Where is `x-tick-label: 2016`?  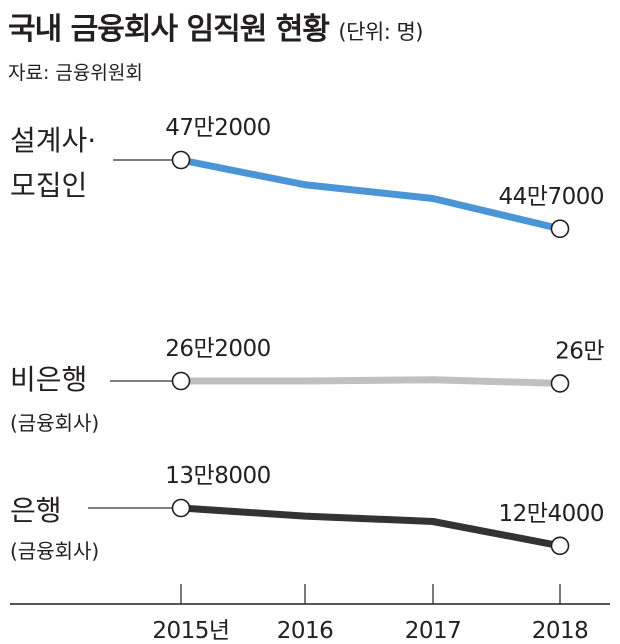 x-tick-label: 2016 is located at coordinates (305, 631).